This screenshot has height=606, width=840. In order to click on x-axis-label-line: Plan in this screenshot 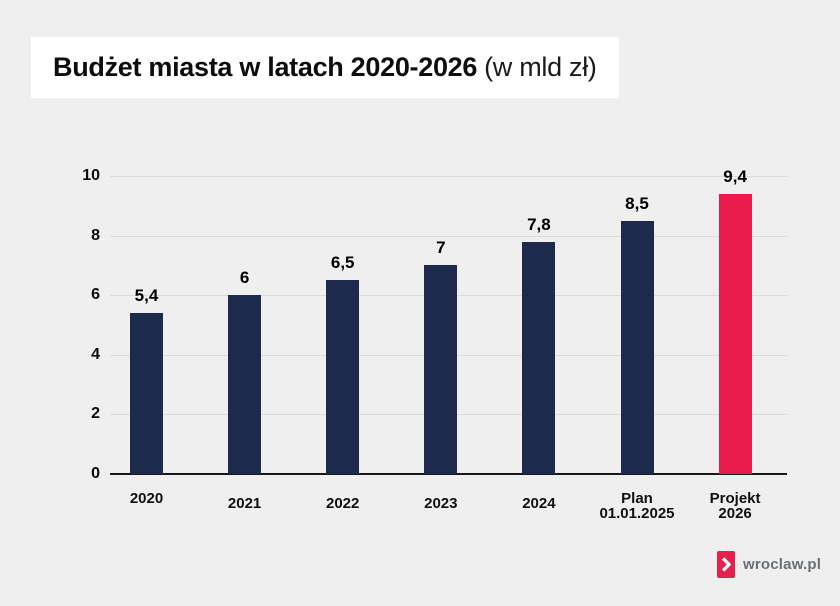, I will do `click(637, 498)`.